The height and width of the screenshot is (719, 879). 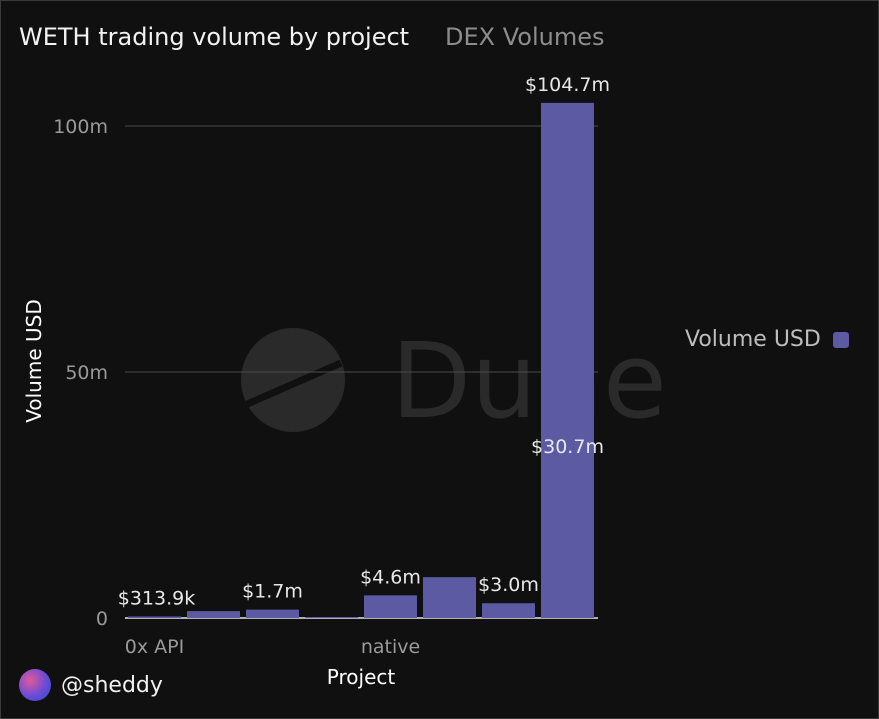 I want to click on y-axis-label: Volume USD, so click(x=34, y=360).